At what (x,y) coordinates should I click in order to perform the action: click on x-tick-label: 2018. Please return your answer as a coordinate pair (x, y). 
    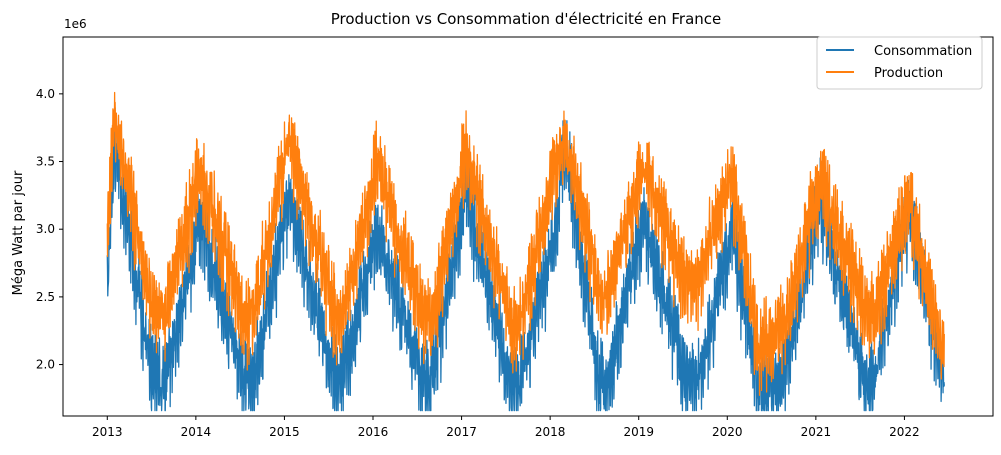
    Looking at the image, I should click on (550, 432).